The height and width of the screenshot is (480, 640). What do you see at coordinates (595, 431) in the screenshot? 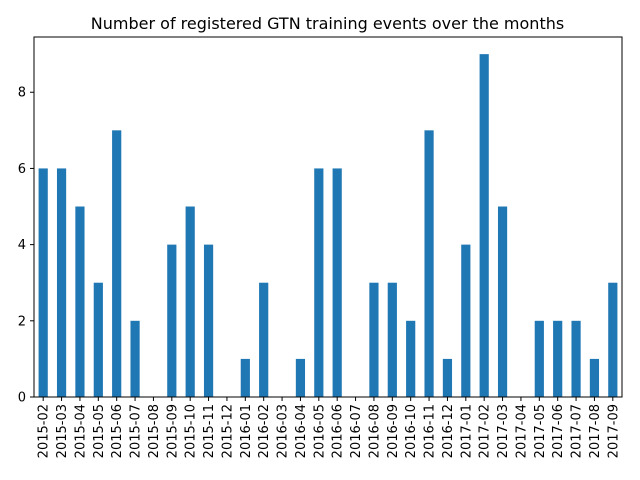
I see `x-tick-label: 2017-08` at bounding box center [595, 431].